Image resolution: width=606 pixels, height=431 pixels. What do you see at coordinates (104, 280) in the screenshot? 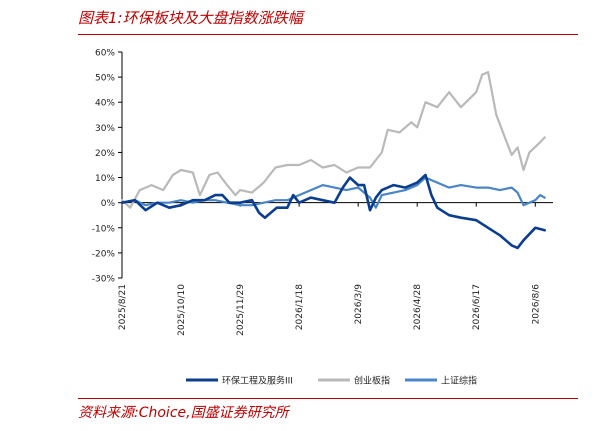
I see `y-tick-label: -30%` at bounding box center [104, 280].